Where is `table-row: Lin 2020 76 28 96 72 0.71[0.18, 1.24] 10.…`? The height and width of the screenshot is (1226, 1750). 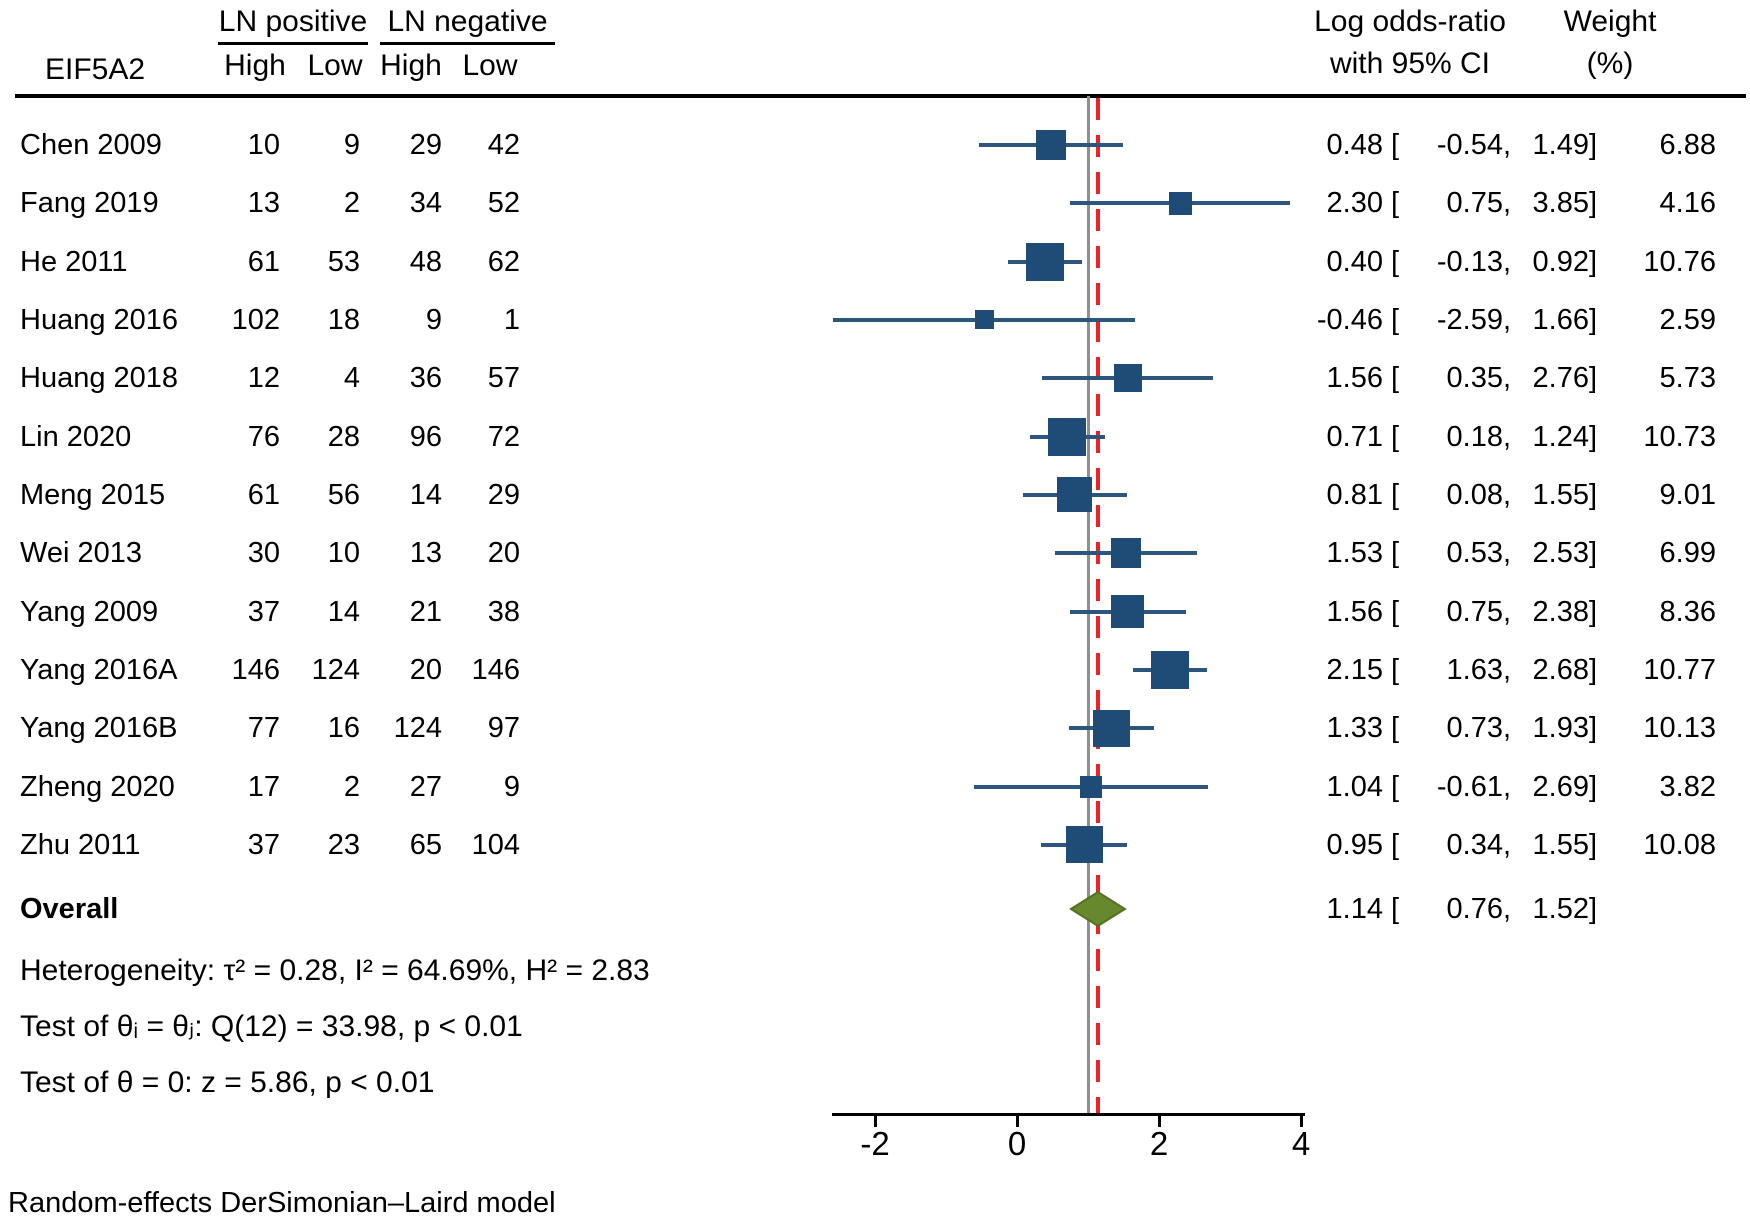
table-row: Lin 2020 76 28 96 72 0.71[0.18, 1.24] 10.… is located at coordinates (875, 437).